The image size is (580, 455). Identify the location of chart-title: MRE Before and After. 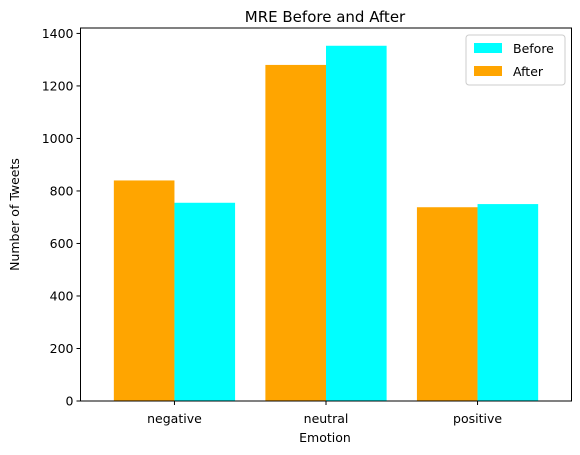
(325, 17).